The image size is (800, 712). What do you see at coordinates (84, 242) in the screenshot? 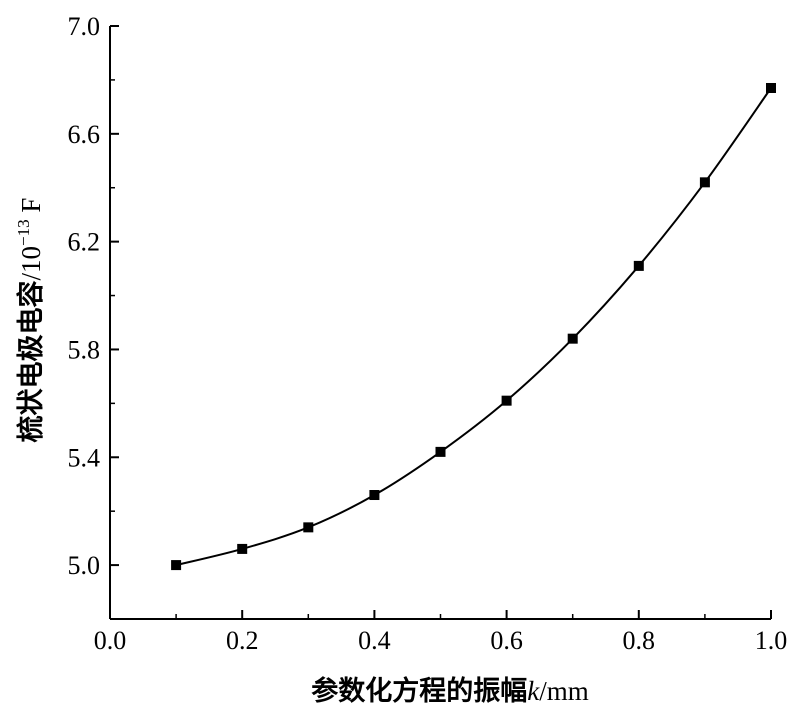
I see `y-tick-label: 6.2` at bounding box center [84, 242].